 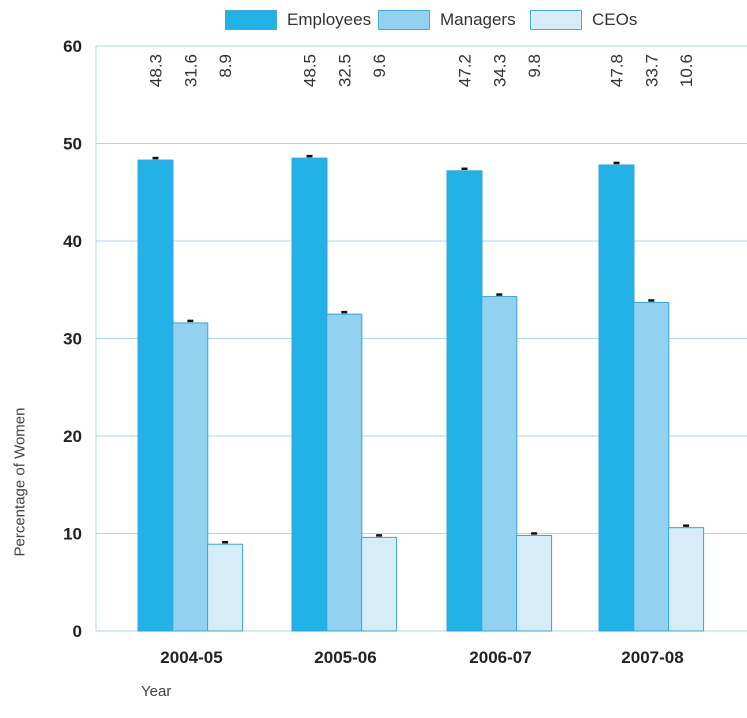 I want to click on y-axis-title: Percentage of Women, so click(x=20, y=482).